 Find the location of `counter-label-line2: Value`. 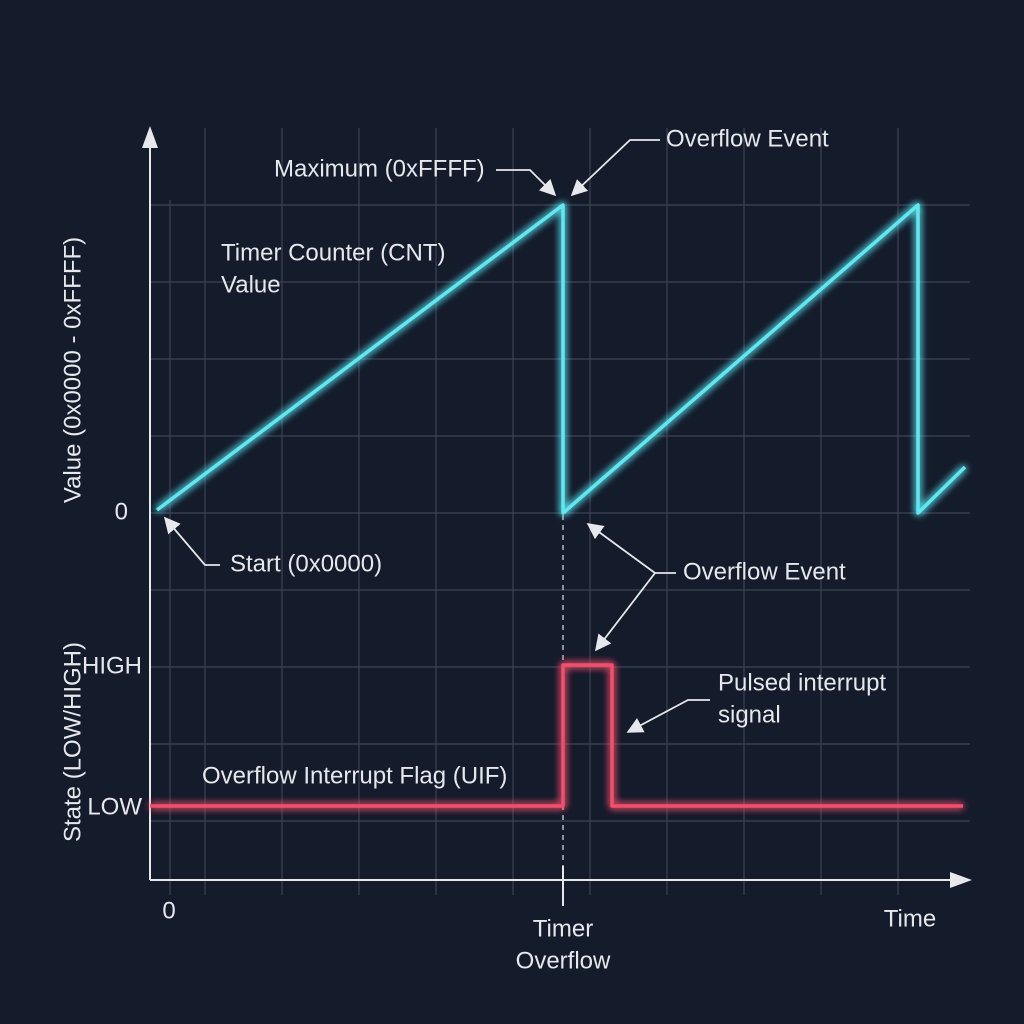

counter-label-line2: Value is located at coordinates (251, 284).